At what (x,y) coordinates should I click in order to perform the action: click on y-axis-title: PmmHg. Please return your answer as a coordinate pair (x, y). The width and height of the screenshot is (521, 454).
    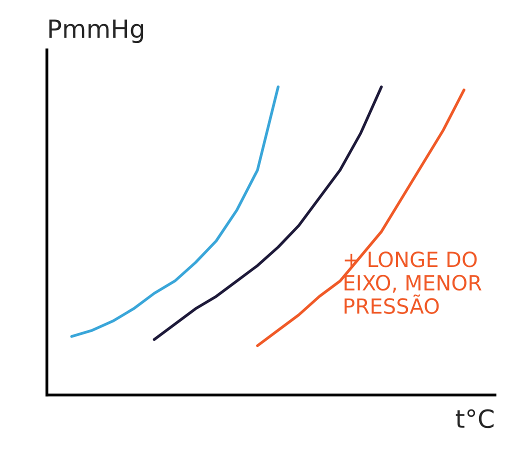
    Looking at the image, I should click on (96, 32).